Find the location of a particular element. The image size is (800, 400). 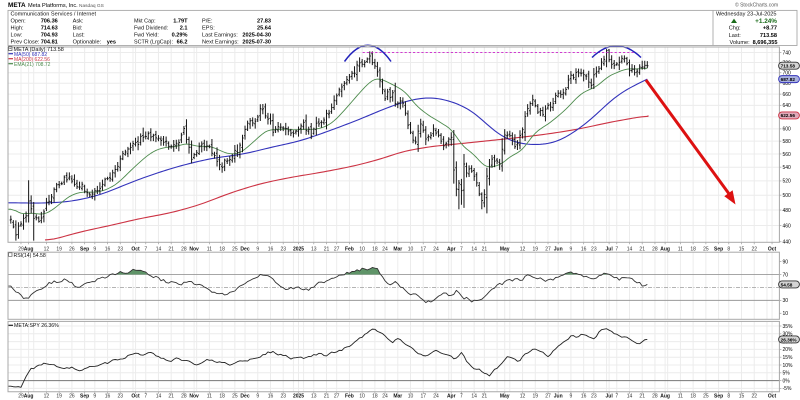

svg-text: 480 is located at coordinates (787, 211).